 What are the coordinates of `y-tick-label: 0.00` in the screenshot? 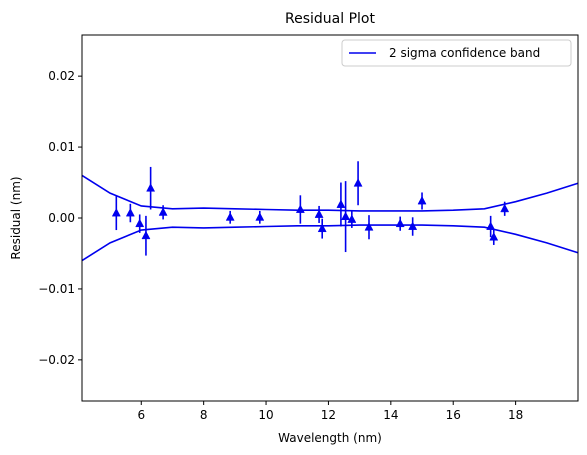 It's located at (61, 218).